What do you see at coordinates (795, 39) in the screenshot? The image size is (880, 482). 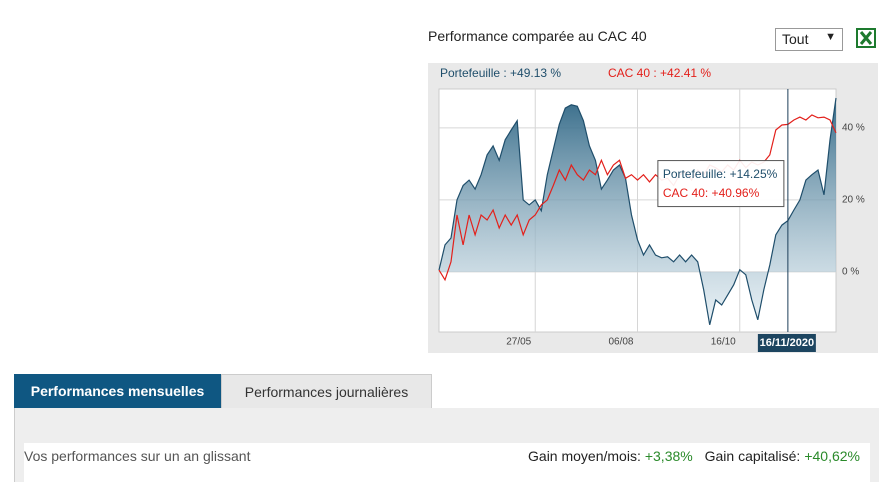 I see `select-value: Tout` at bounding box center [795, 39].